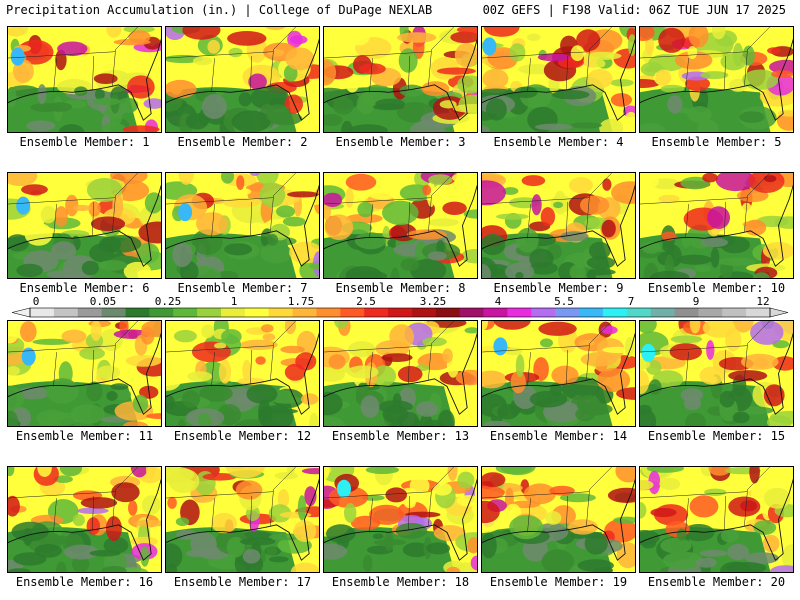 The height and width of the screenshot is (600, 800). What do you see at coordinates (103, 302) in the screenshot?
I see `colorbar-tick-label: 0.05` at bounding box center [103, 302].